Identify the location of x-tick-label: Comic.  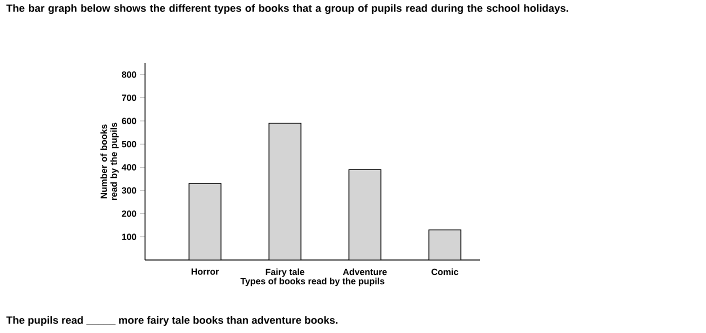
(445, 272).